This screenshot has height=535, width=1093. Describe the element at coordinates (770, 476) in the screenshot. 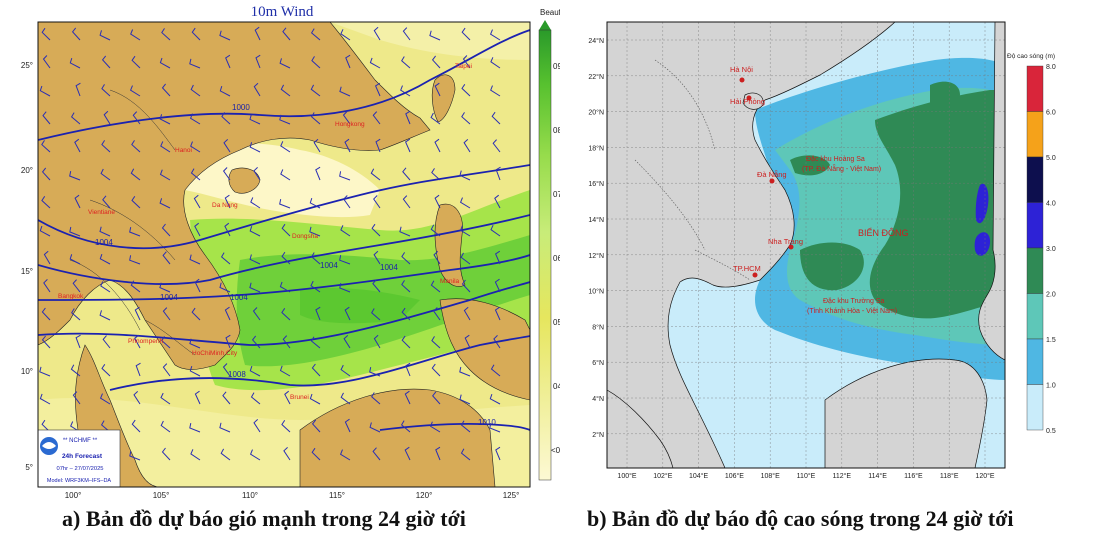

I see `lon-label: 108°E` at that location.